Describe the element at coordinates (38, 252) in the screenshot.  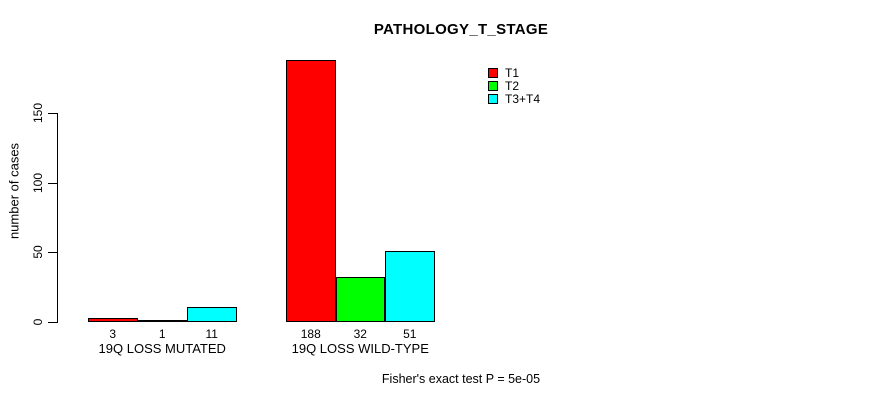
I see `y-tick-label: 50` at that location.